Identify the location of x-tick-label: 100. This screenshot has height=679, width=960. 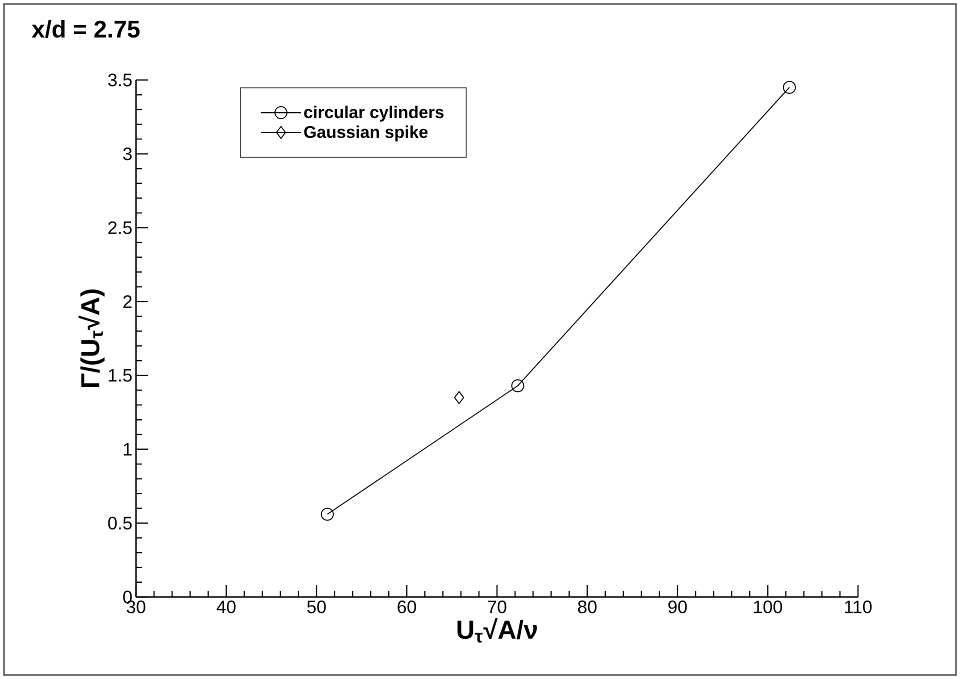
(768, 607).